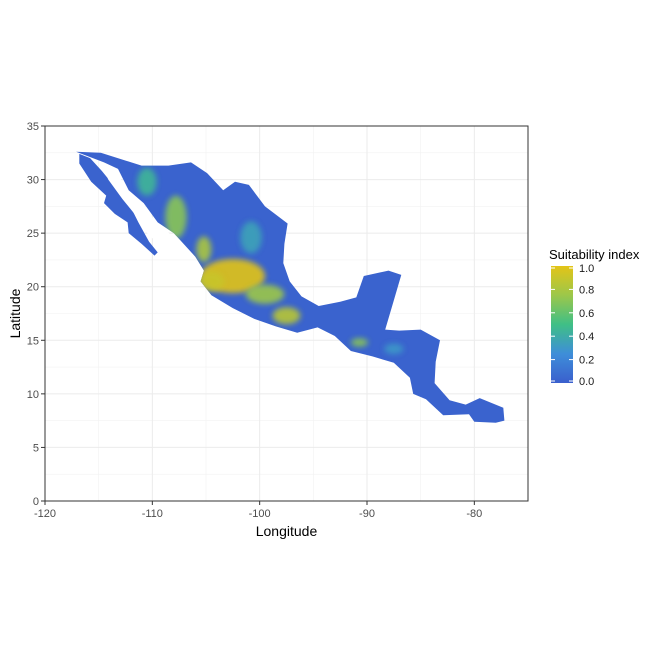 The height and width of the screenshot is (664, 664). Describe the element at coordinates (367, 514) in the screenshot. I see `x-tick-label: -90` at that location.